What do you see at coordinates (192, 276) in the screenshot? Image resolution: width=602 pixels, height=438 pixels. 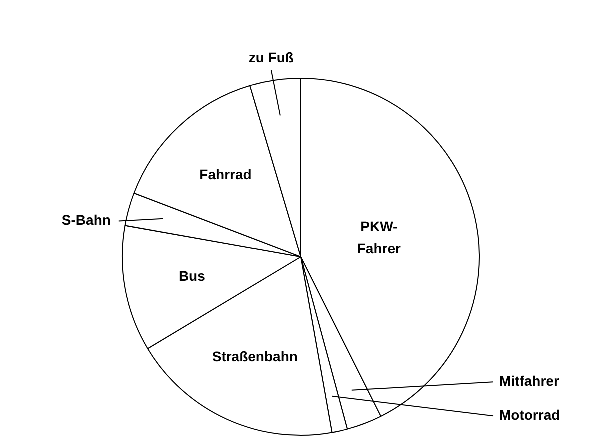 I see `slice-label: Bus` at bounding box center [192, 276].